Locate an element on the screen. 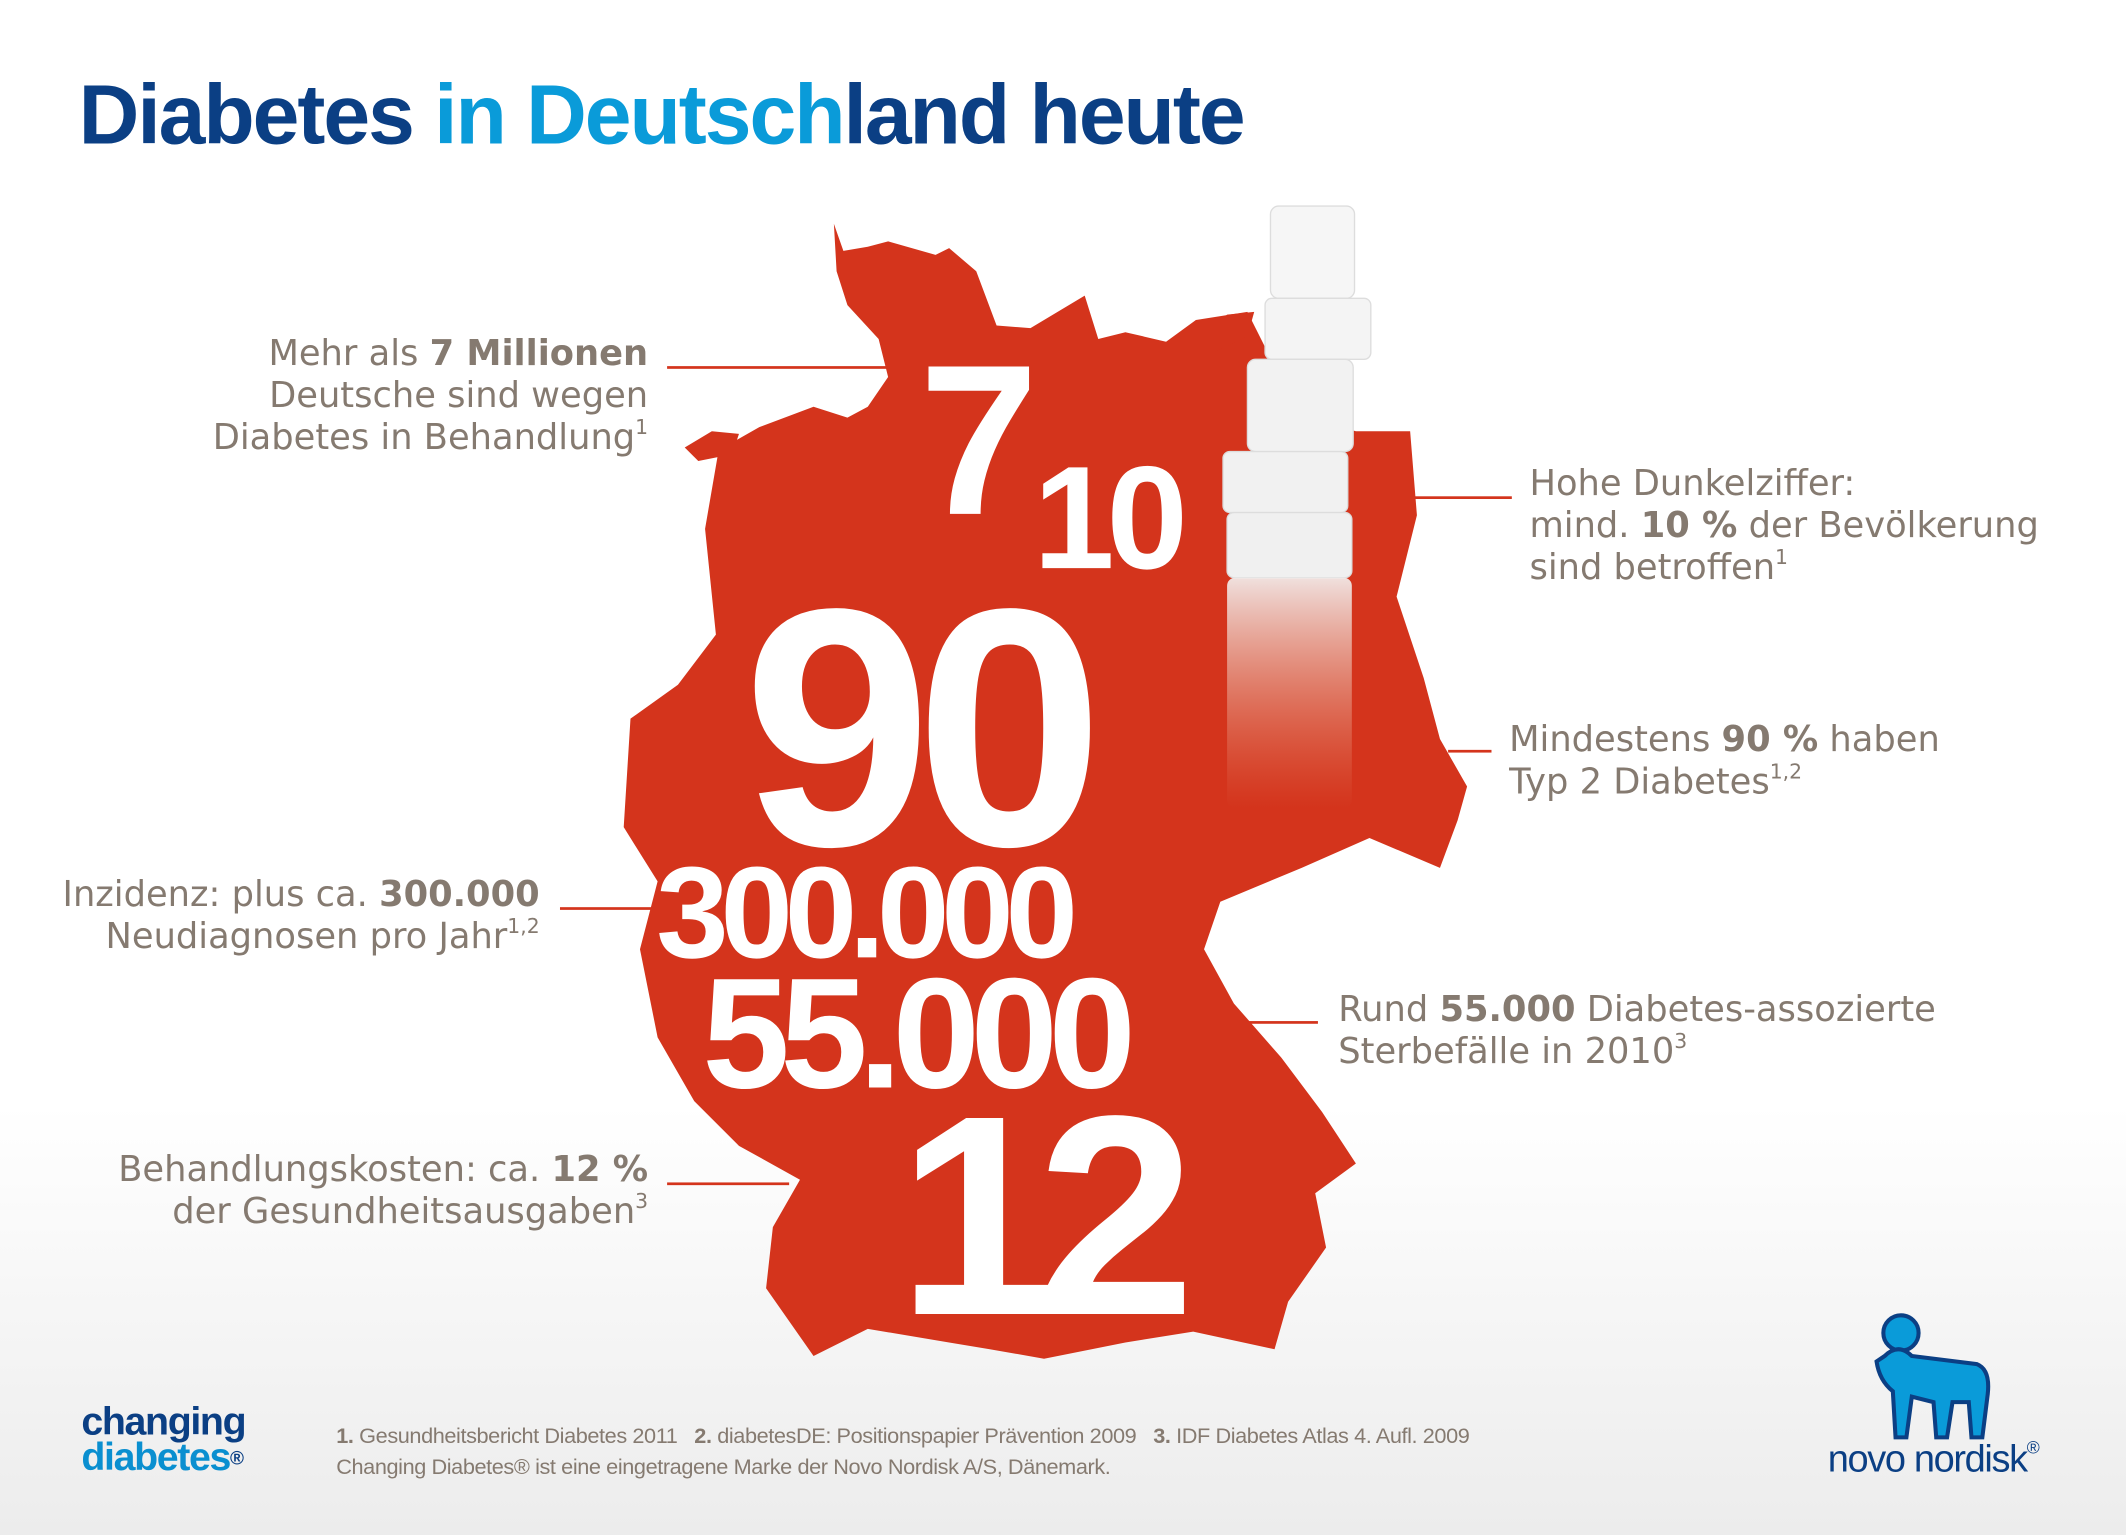 The width and height of the screenshot is (2126, 1535). number-90: 90 is located at coordinates (923, 727).